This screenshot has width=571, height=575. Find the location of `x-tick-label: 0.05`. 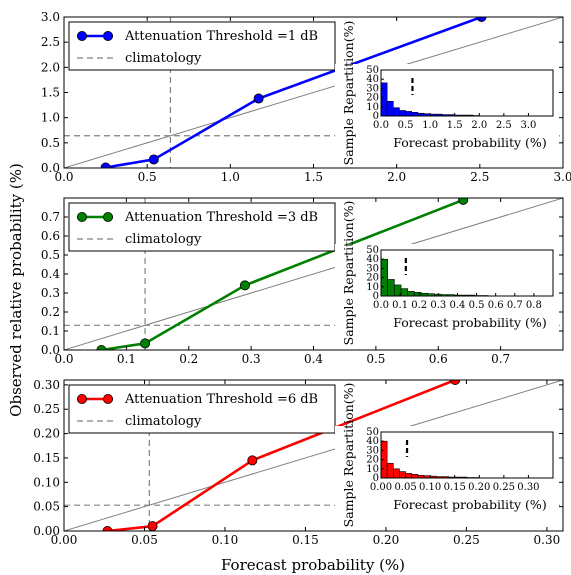

x-tick-label: 0.05 is located at coordinates (144, 540).